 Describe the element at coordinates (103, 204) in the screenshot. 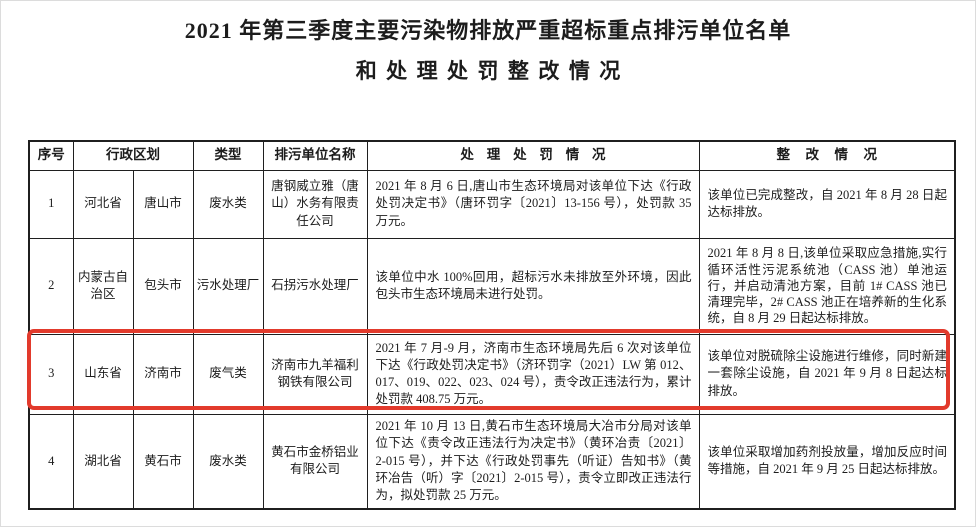

I see `cell-province: 河北省` at that location.